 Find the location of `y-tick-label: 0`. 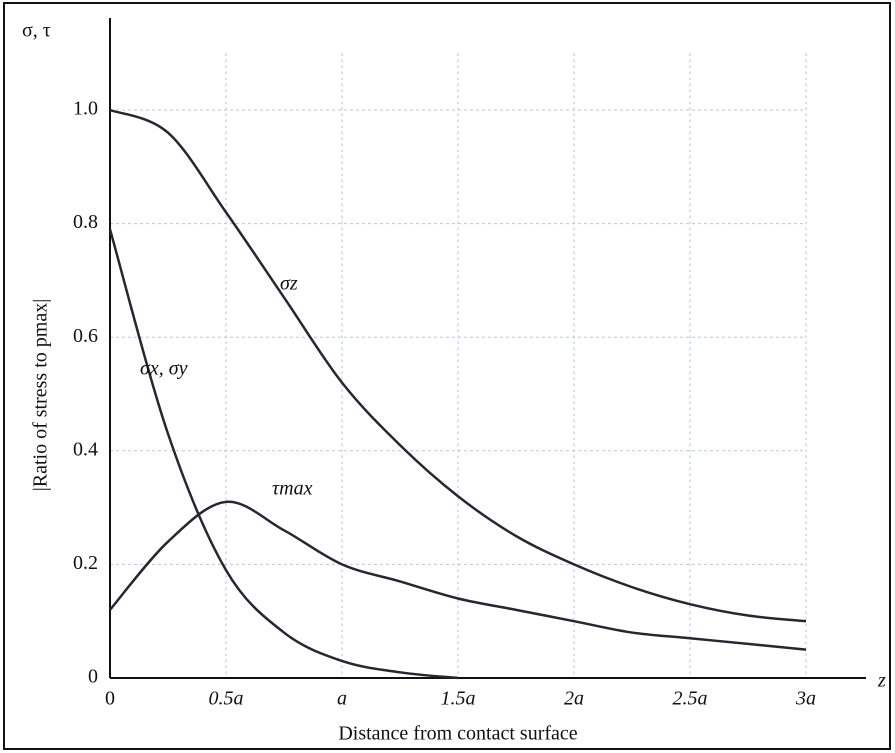

y-tick-label: 0 is located at coordinates (93, 677).